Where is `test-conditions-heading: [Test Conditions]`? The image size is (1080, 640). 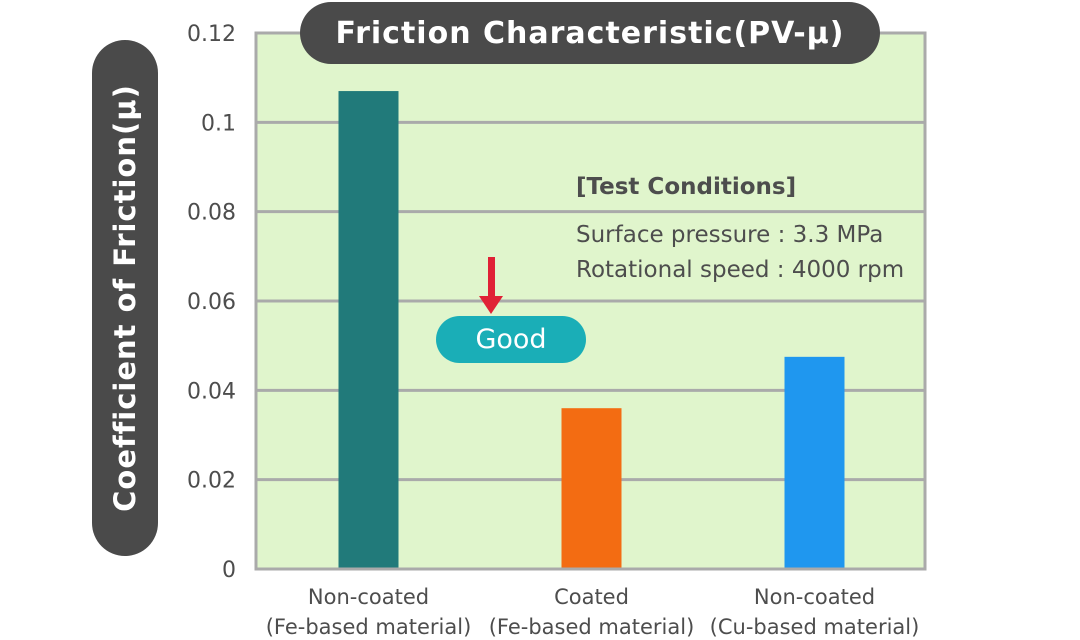
test-conditions-heading: [Test Conditions] is located at coordinates (686, 187).